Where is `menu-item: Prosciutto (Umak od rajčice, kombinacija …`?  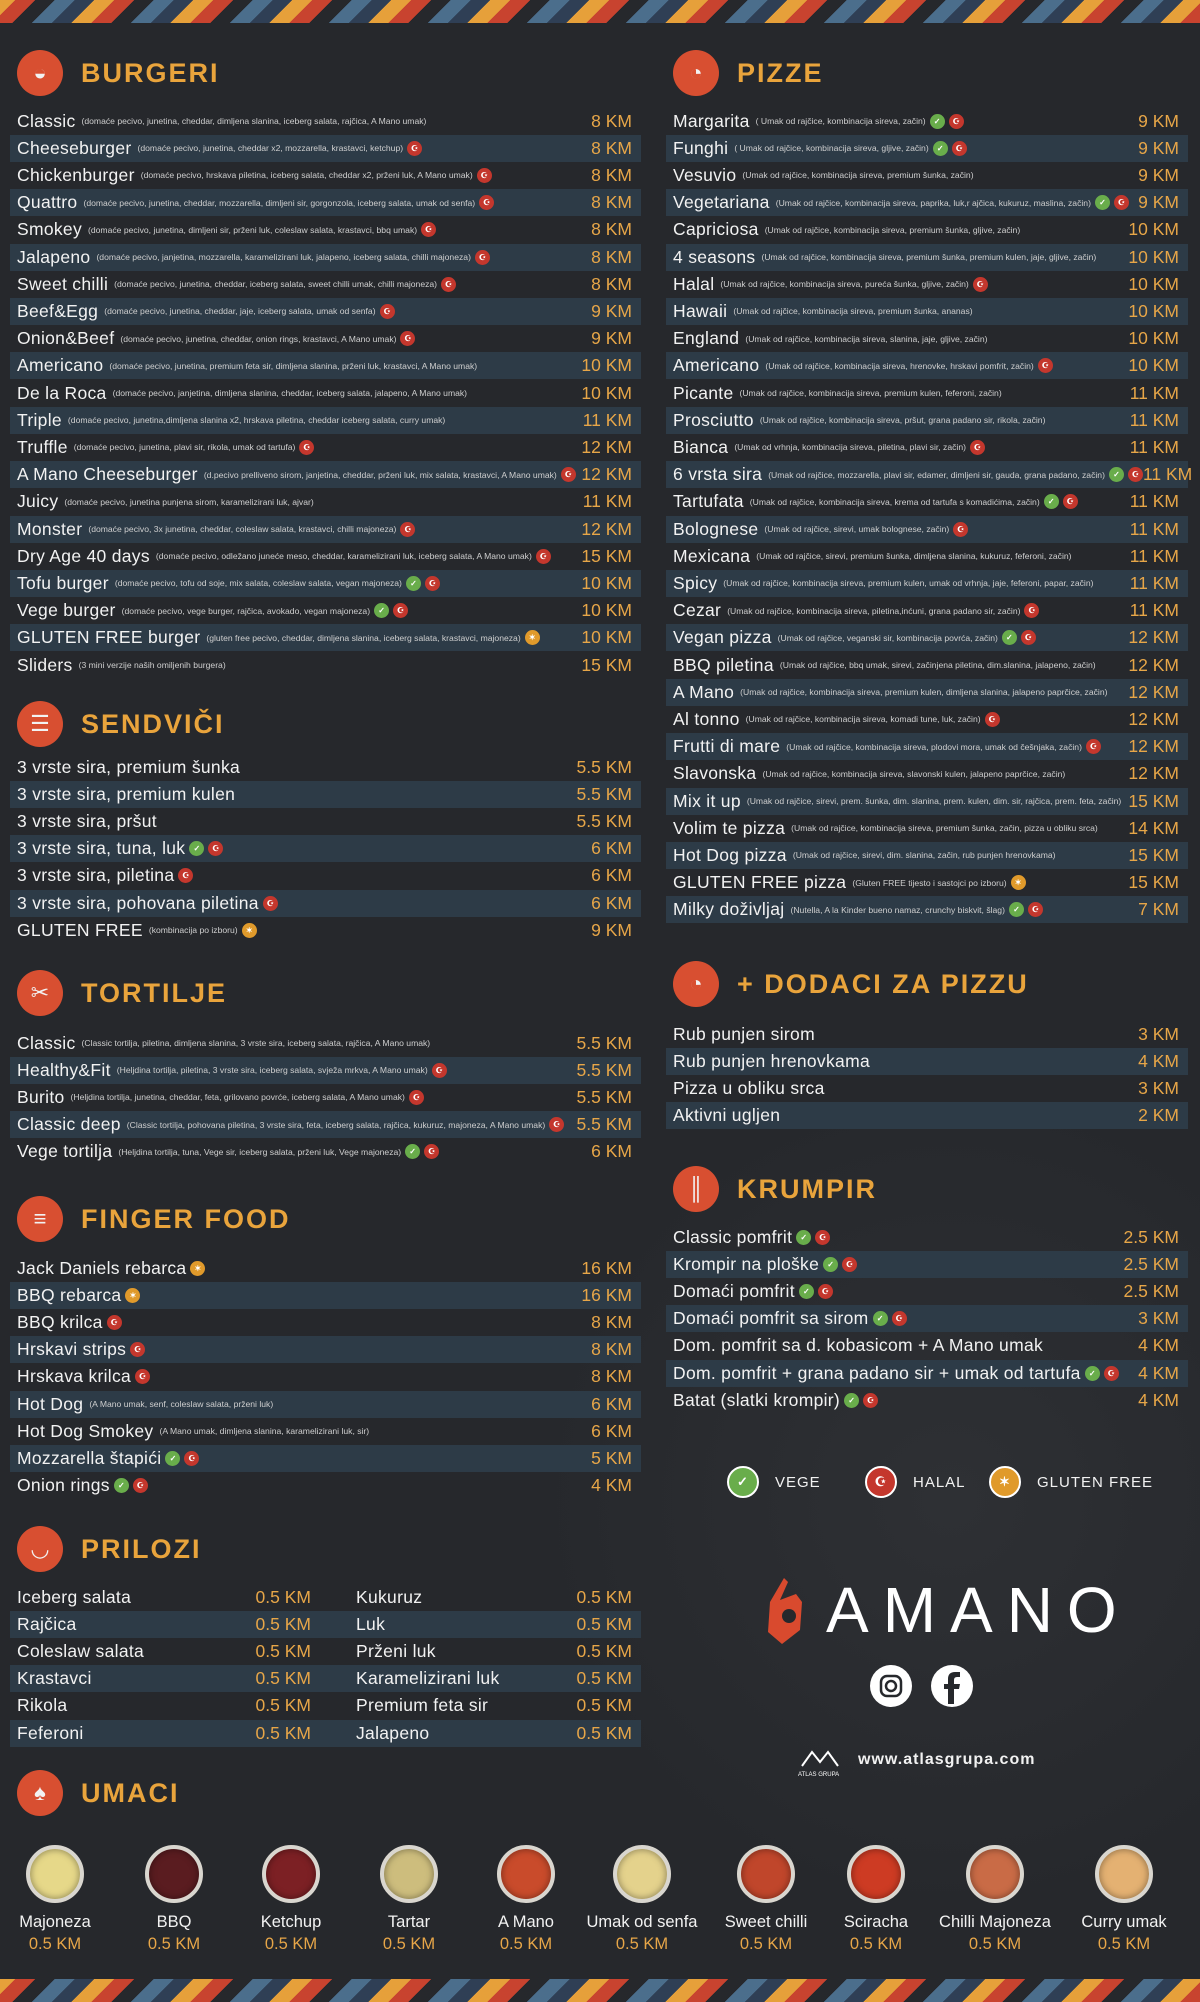 menu-item: Prosciutto (Umak od rajčice, kombinacija … is located at coordinates (927, 420).